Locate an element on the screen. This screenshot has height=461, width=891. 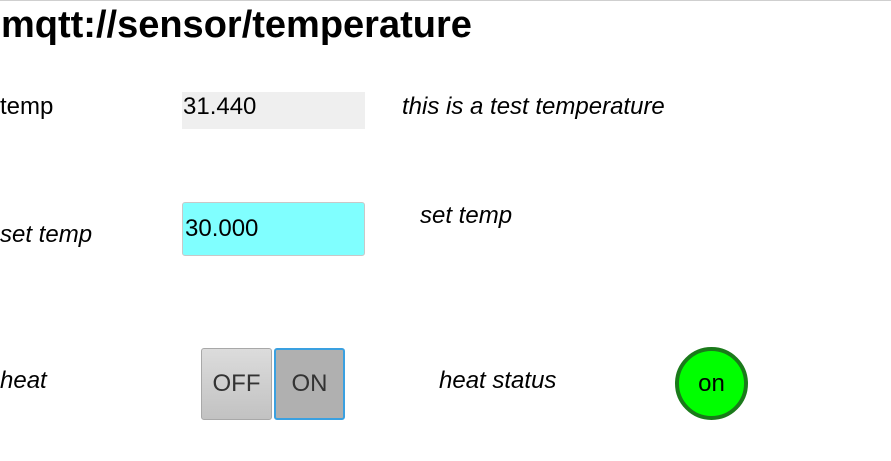
set-temp-input is located at coordinates (273, 229).